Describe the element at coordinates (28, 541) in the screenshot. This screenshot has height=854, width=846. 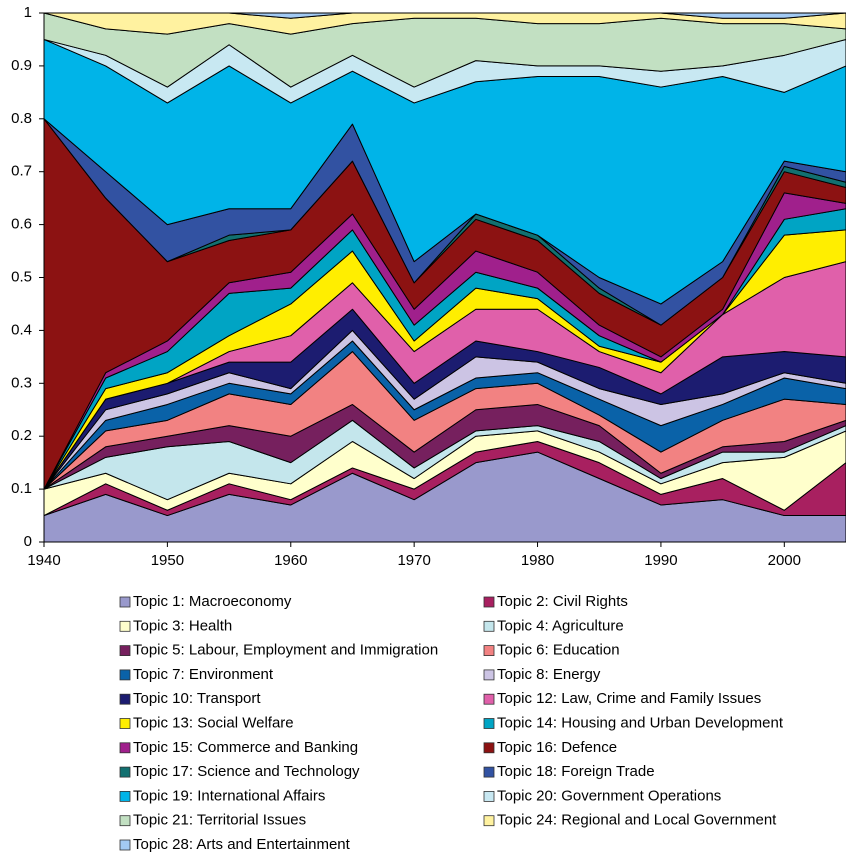
I see `y-tick-label: 0` at that location.